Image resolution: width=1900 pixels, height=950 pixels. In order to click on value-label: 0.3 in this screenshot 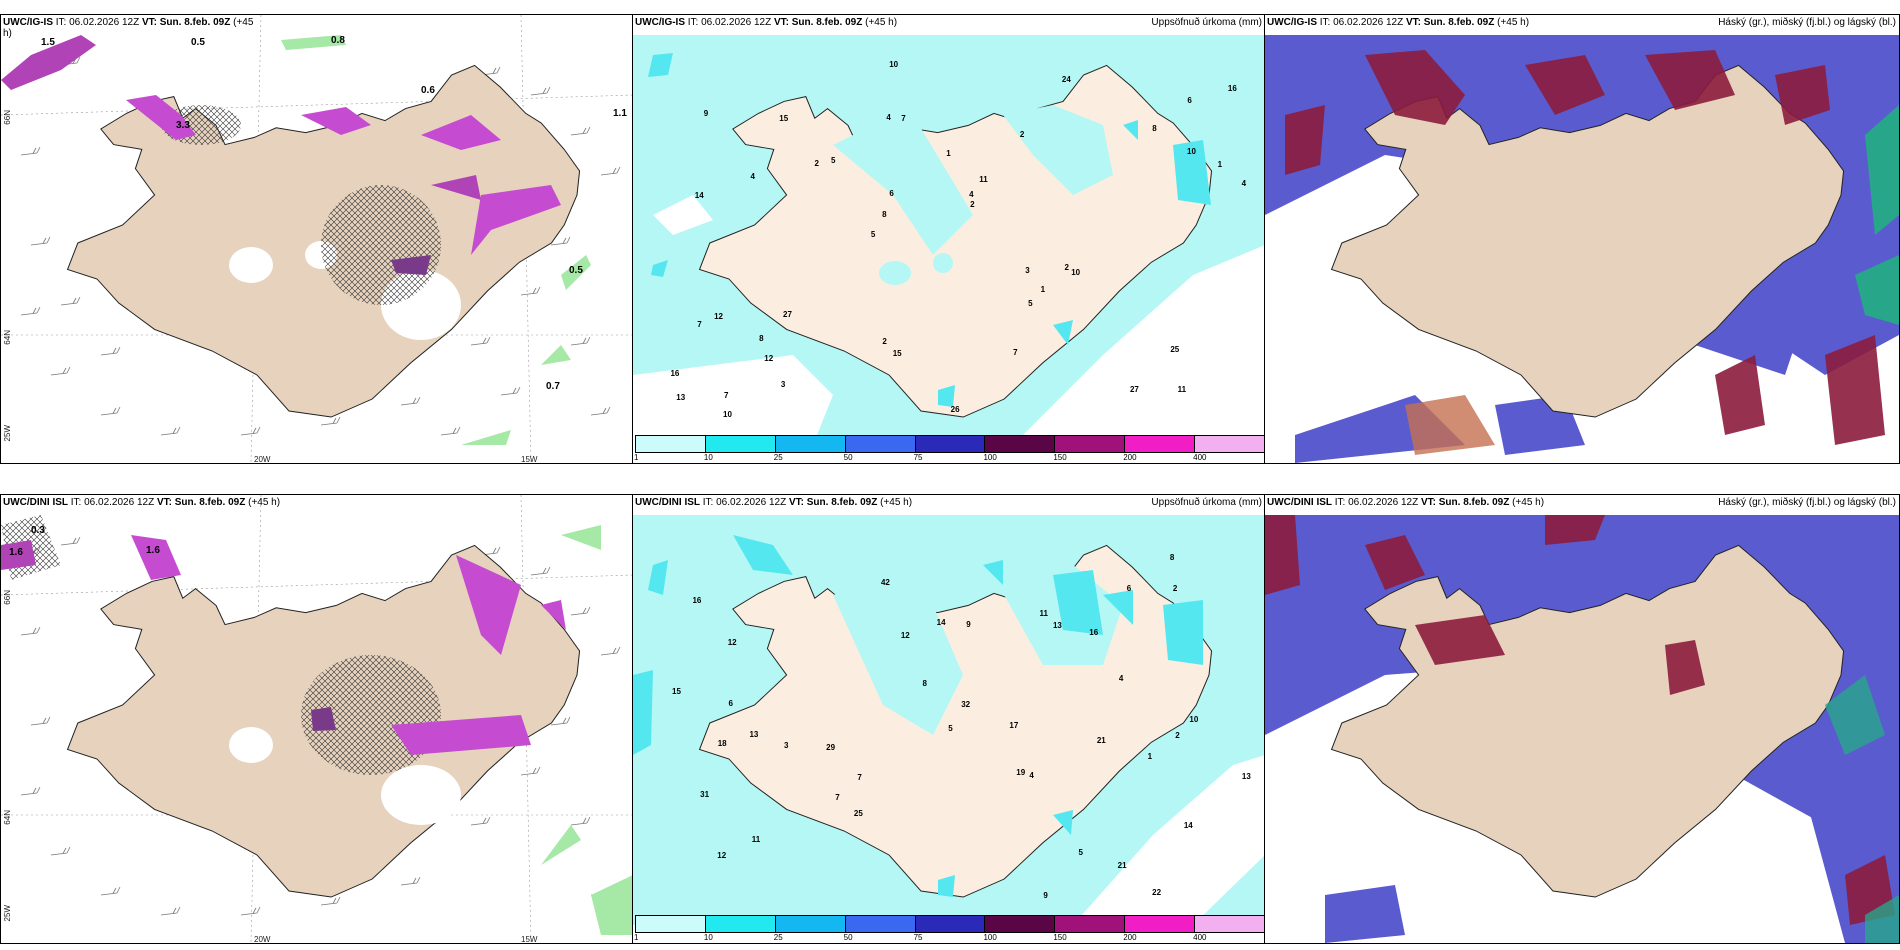, I will do `click(38, 530)`.